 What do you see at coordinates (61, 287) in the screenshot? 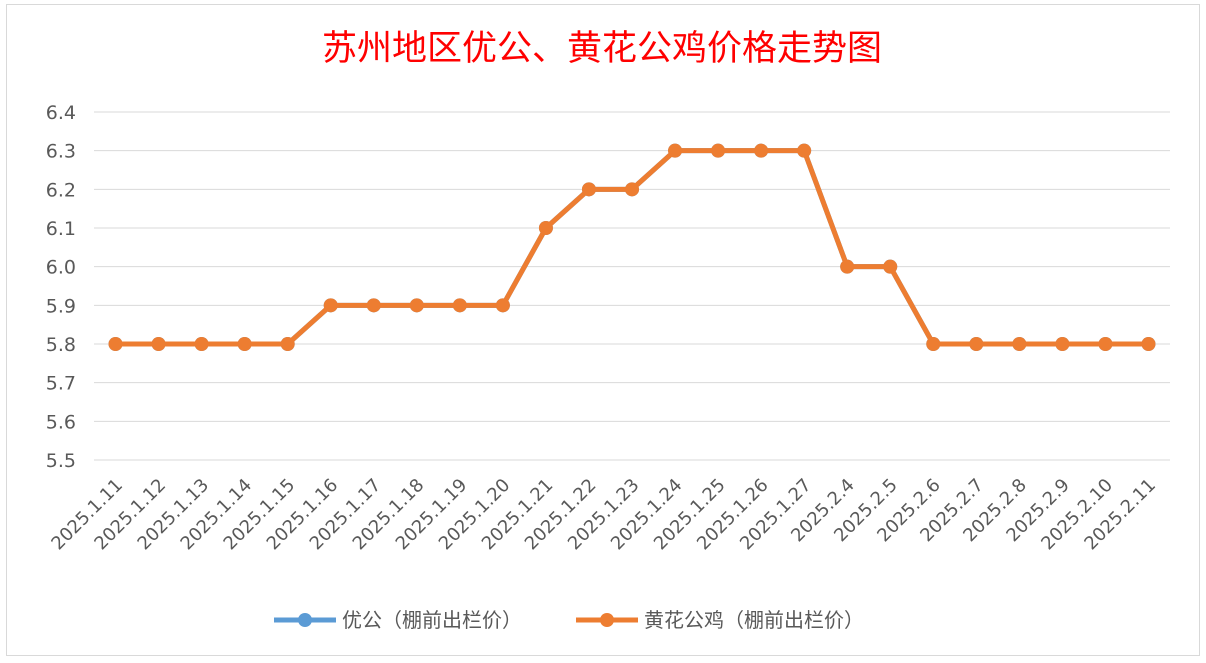
I see `y-axis-ticks: 5.5 5.6 5.7 5.8 5.9 6.0 6.1 6.2 6.3 6.4` at bounding box center [61, 287].